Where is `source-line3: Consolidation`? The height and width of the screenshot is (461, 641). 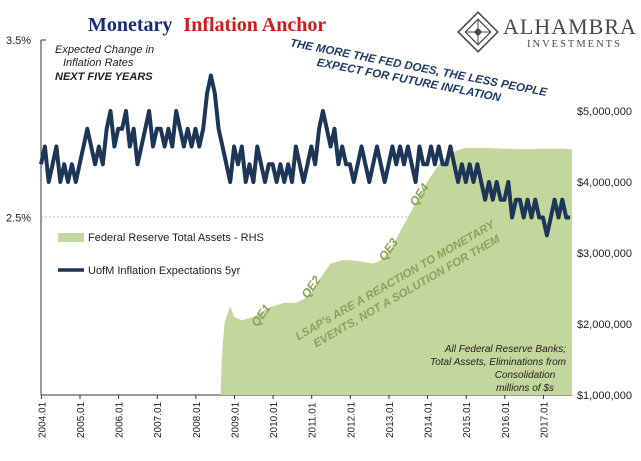 source-line3: Consolidation is located at coordinates (525, 375).